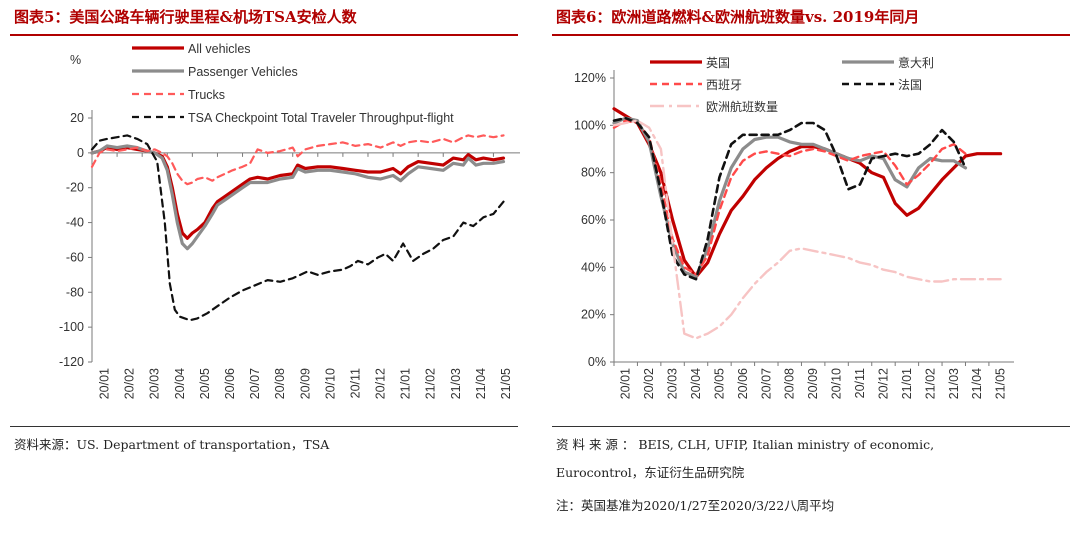 The width and height of the screenshot is (1080, 542). Describe the element at coordinates (910, 85) in the screenshot. I see `legend-label: 法国` at that location.